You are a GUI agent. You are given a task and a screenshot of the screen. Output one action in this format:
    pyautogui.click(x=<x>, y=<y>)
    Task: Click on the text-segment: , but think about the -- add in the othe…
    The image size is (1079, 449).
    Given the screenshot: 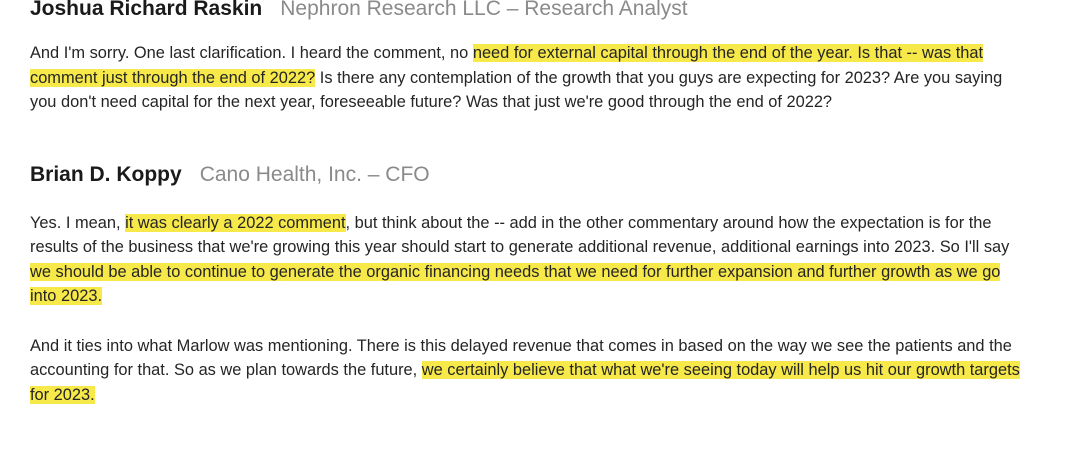 What is the action you would take?
    pyautogui.click(x=520, y=235)
    